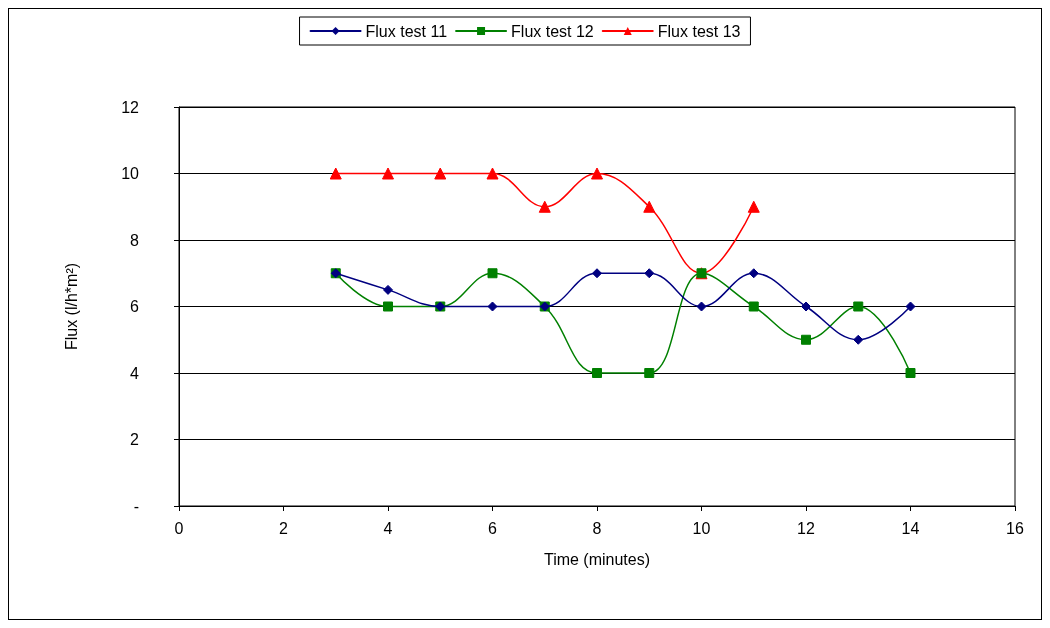 Image resolution: width=1050 pixels, height=628 pixels. Describe the element at coordinates (135, 373) in the screenshot. I see `y-tick-label: 4` at that location.